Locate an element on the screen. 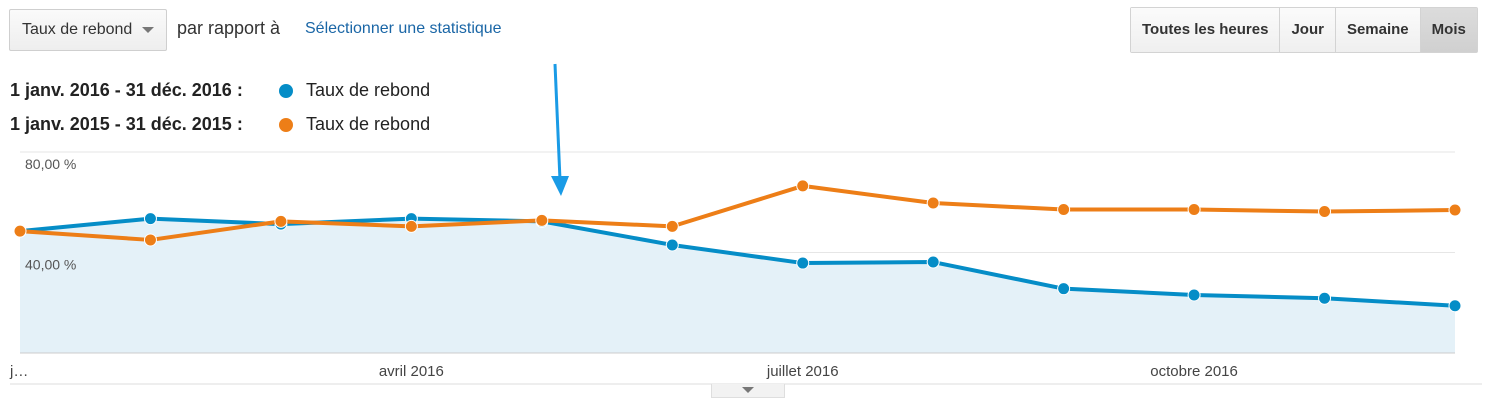  legend-range: 1 janv. 2015 - 31 déc. 2015 : is located at coordinates (126, 124).